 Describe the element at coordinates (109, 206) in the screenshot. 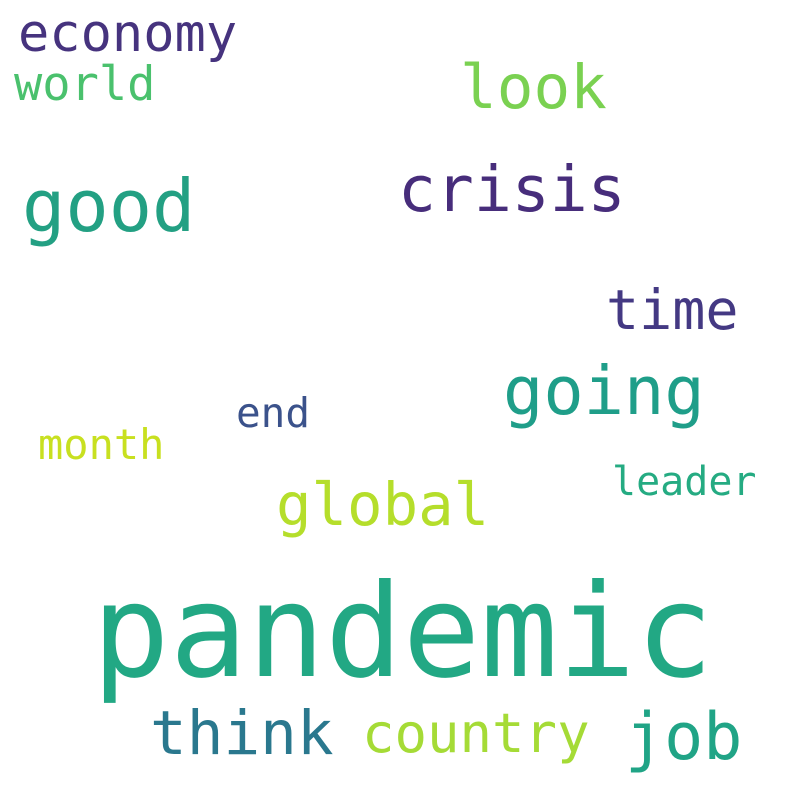

I see `word-good: good` at that location.